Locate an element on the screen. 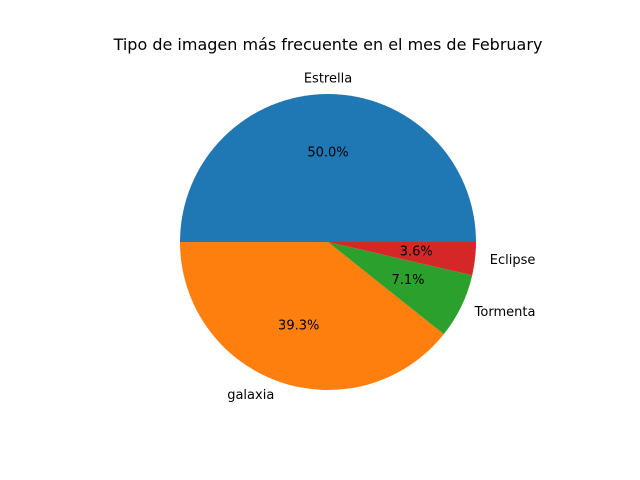  pie-slice-eclipse is located at coordinates (402, 259).